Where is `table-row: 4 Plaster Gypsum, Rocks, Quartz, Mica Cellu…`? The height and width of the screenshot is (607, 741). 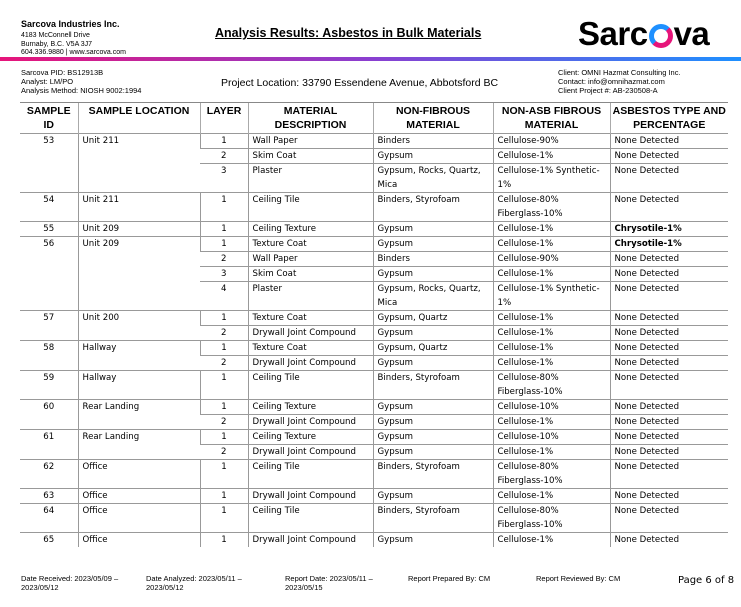 table-row: 4 Plaster Gypsum, Rocks, Quartz, Mica Cellu… is located at coordinates (374, 296).